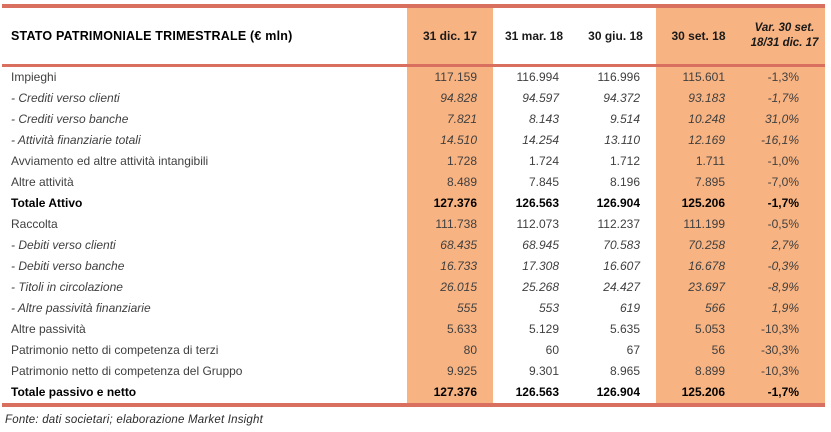 This screenshot has width=831, height=432. I want to click on value-30-giu-18: 126.904, so click(618, 392).